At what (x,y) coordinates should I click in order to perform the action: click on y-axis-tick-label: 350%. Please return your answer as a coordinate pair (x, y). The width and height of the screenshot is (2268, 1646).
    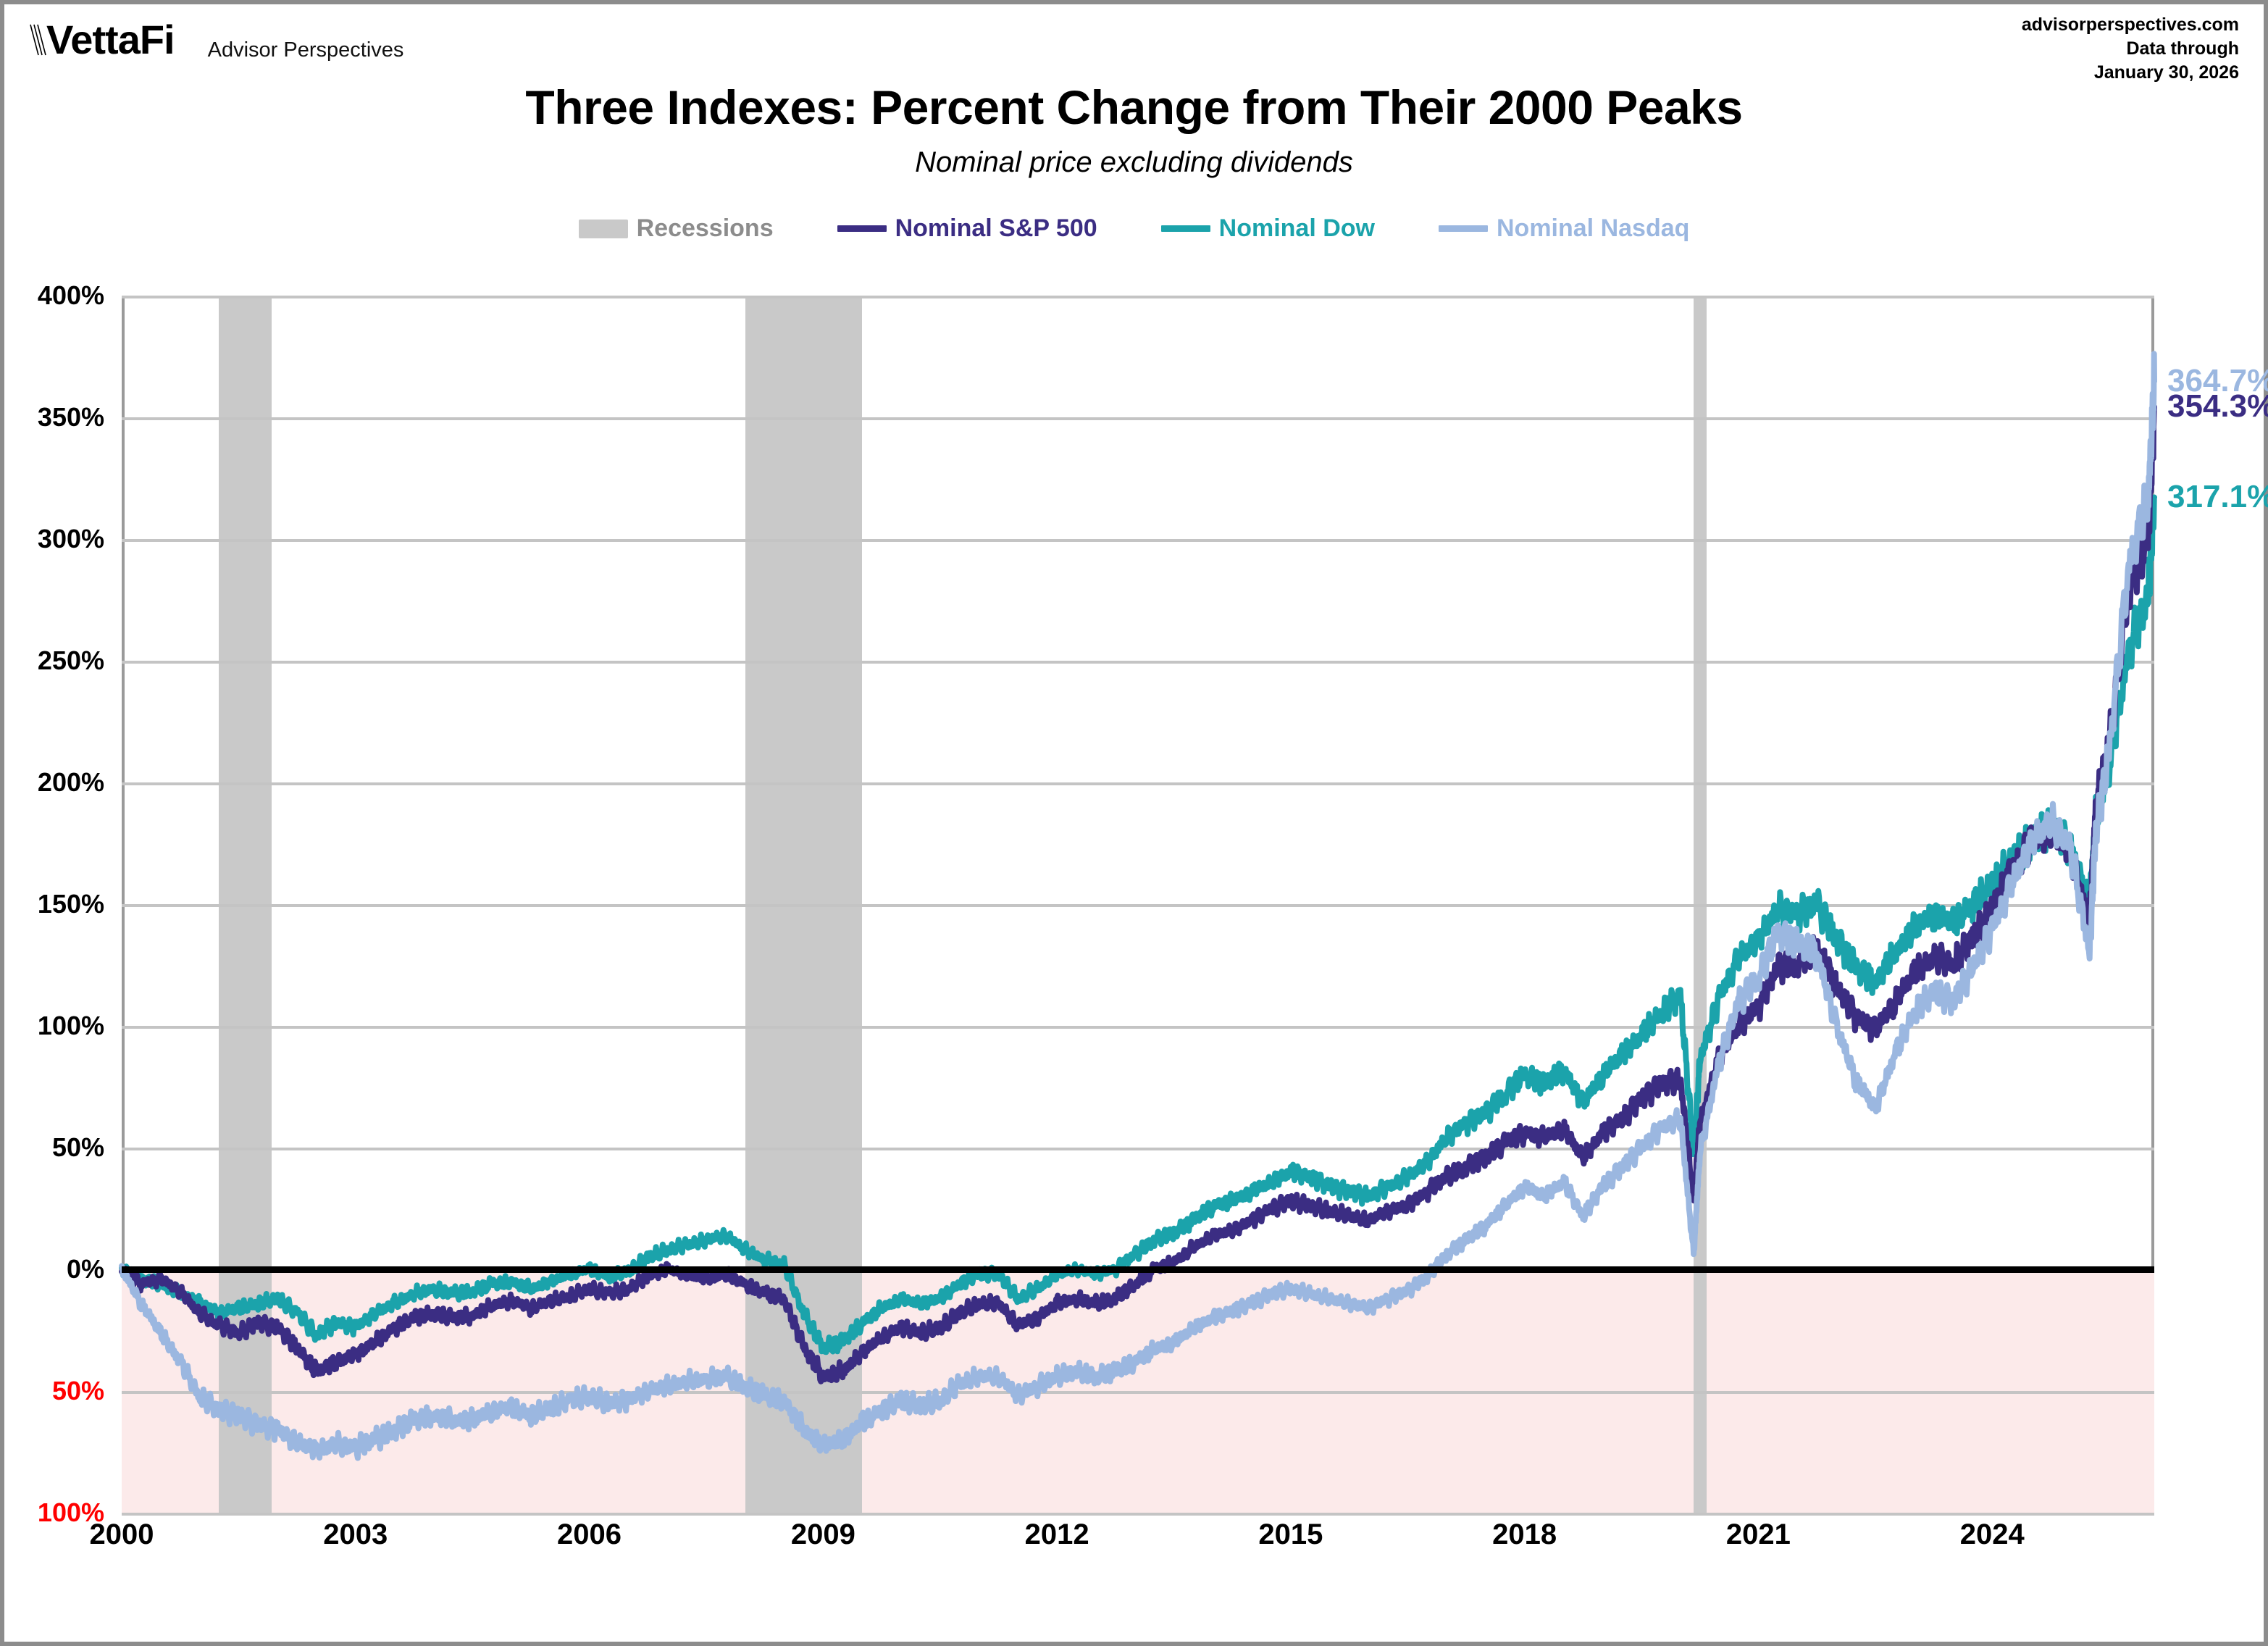
    Looking at the image, I should click on (70, 417).